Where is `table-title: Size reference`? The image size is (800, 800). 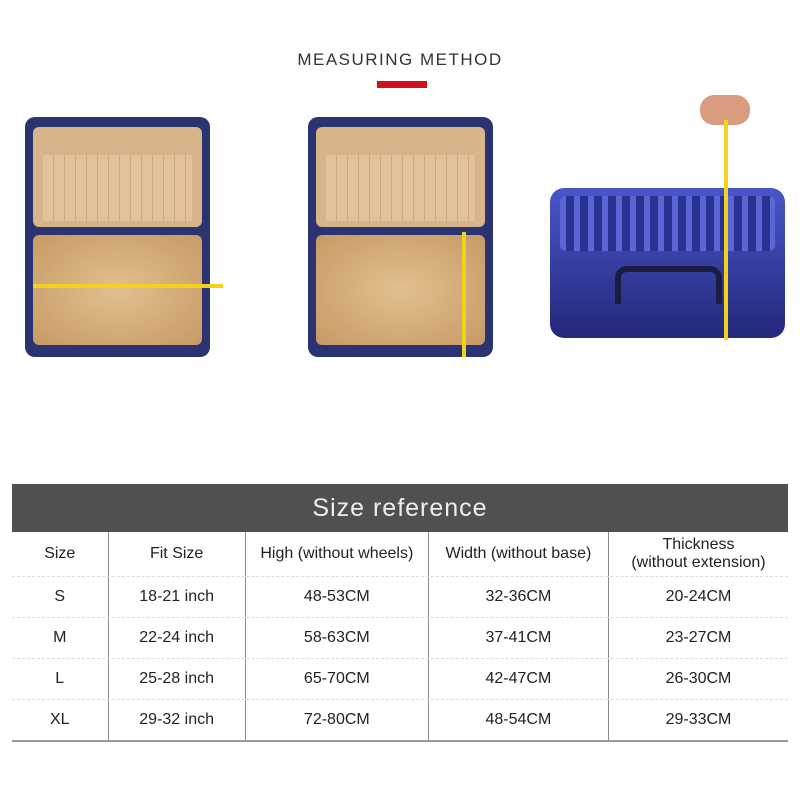 table-title: Size reference is located at coordinates (400, 508).